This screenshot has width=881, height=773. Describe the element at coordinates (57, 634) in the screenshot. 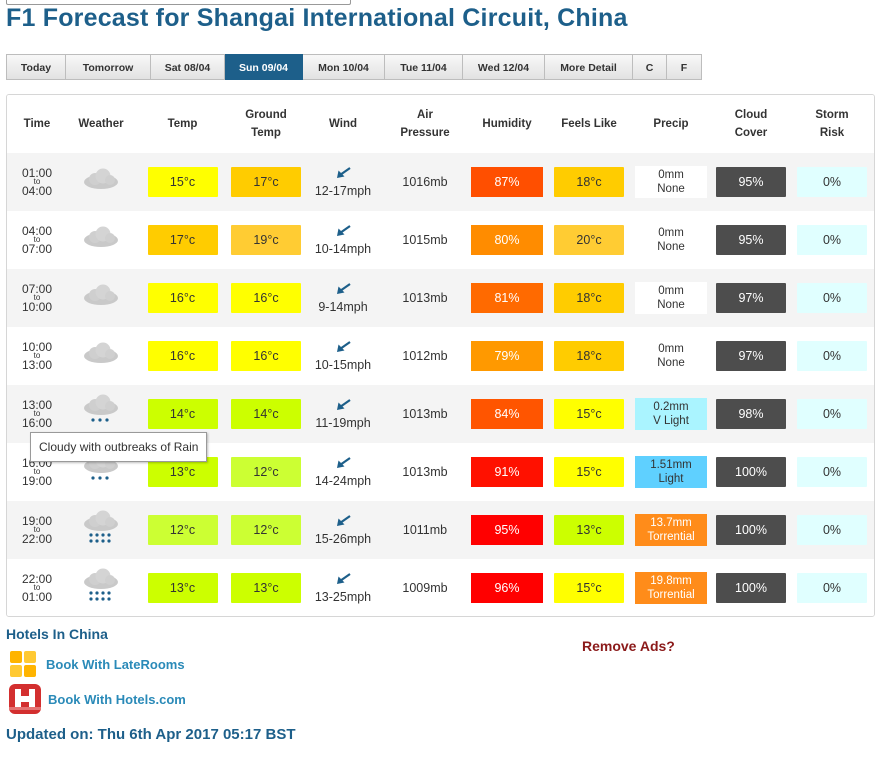

I see `hotels-title: Hotels In China` at that location.